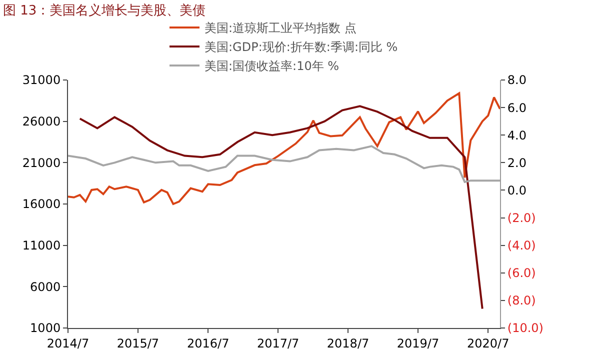 The height and width of the screenshot is (360, 600). I want to click on legend-label: 美国:国债收益率:10年 %, so click(272, 66).